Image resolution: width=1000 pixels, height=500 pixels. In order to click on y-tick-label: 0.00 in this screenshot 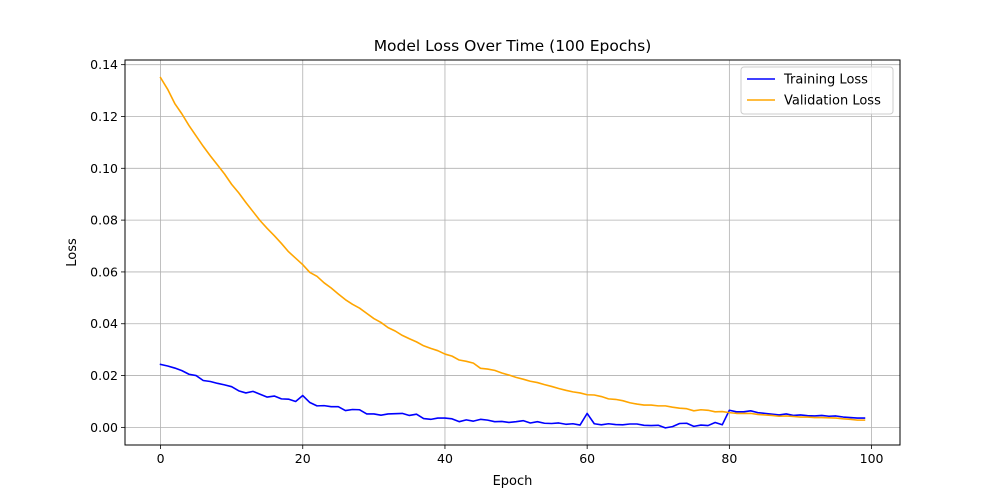, I will do `click(104, 427)`.